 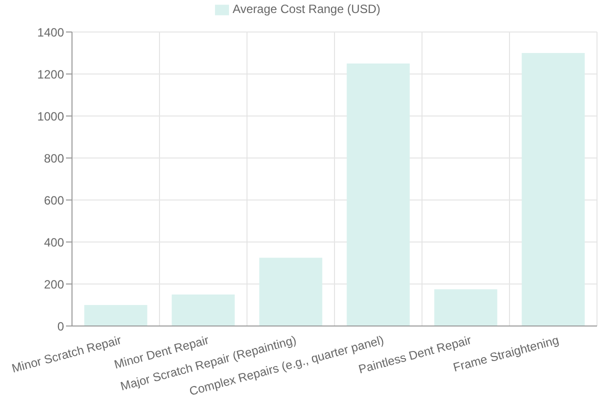 What do you see at coordinates (50, 74) in the screenshot?
I see `y-tick-label: 1200` at bounding box center [50, 74].